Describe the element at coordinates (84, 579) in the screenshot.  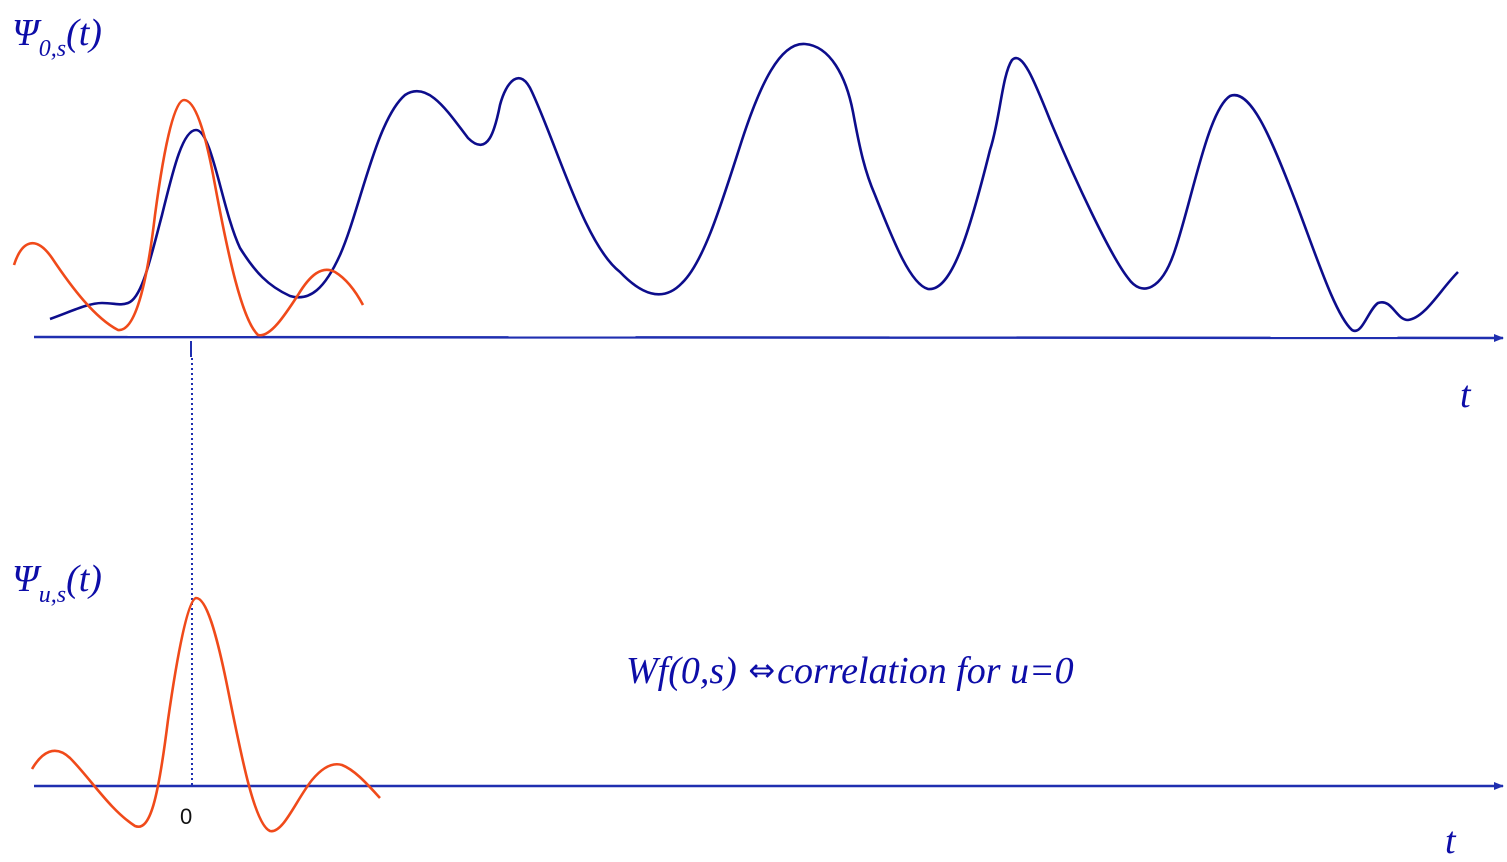
I see `bottom-psi-suffix: (t)` at that location.